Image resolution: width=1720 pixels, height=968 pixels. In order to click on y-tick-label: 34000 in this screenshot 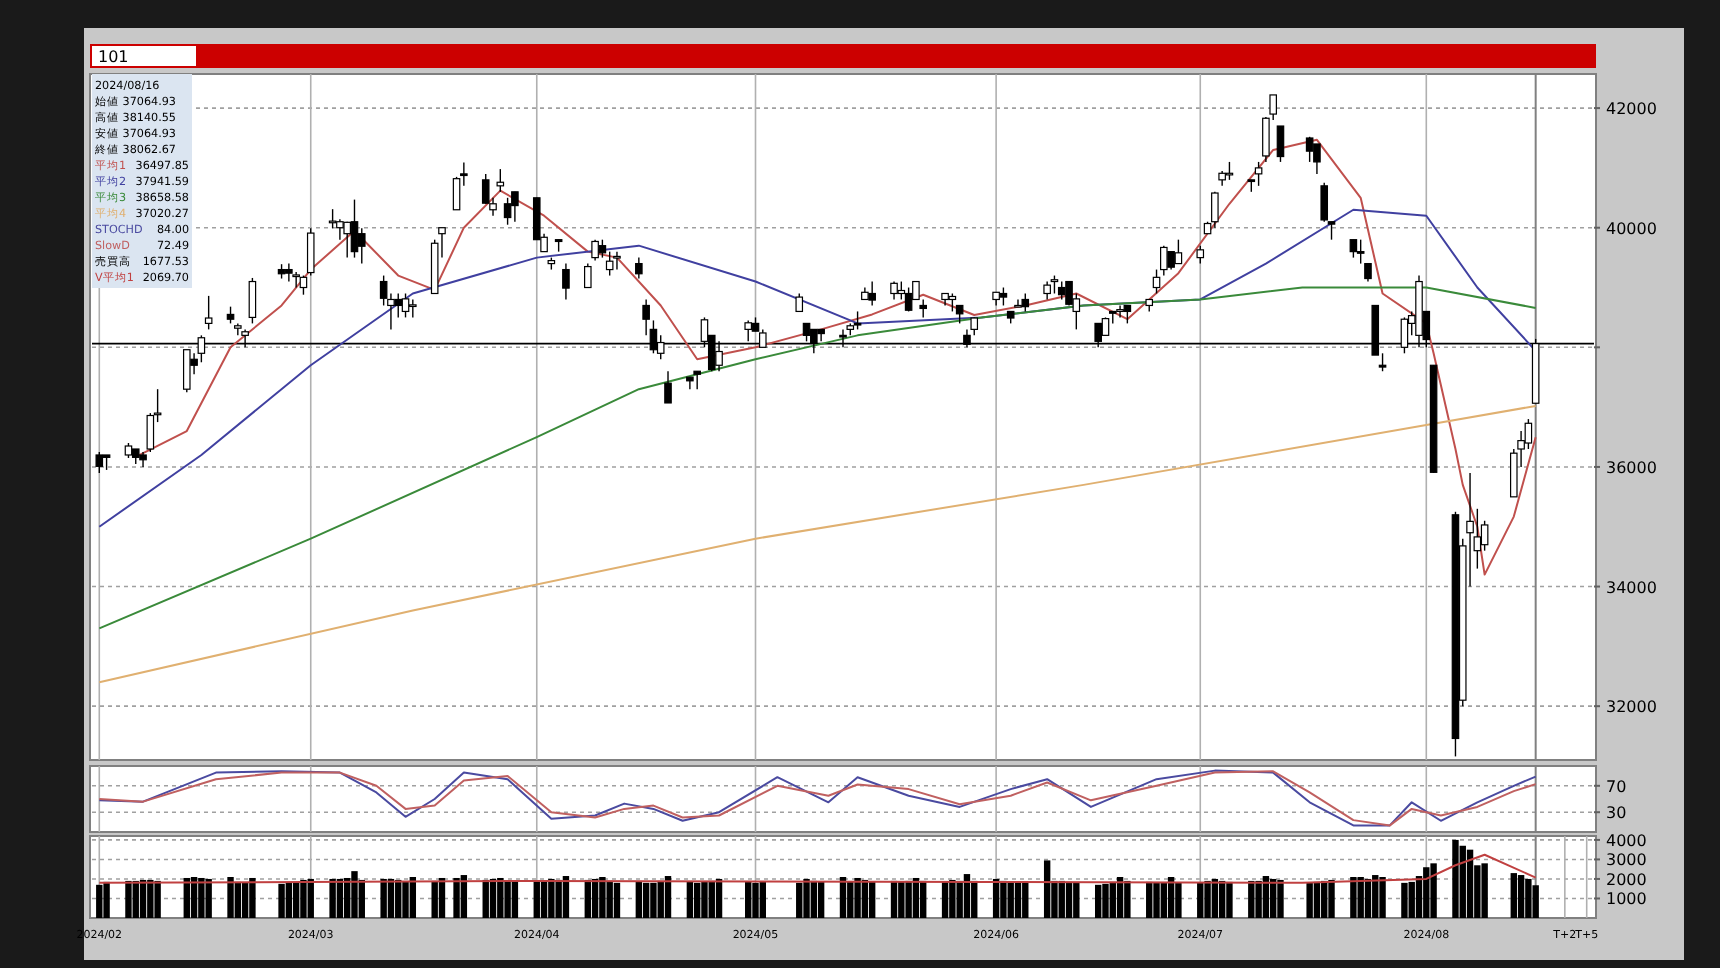, I will do `click(1631, 587)`.